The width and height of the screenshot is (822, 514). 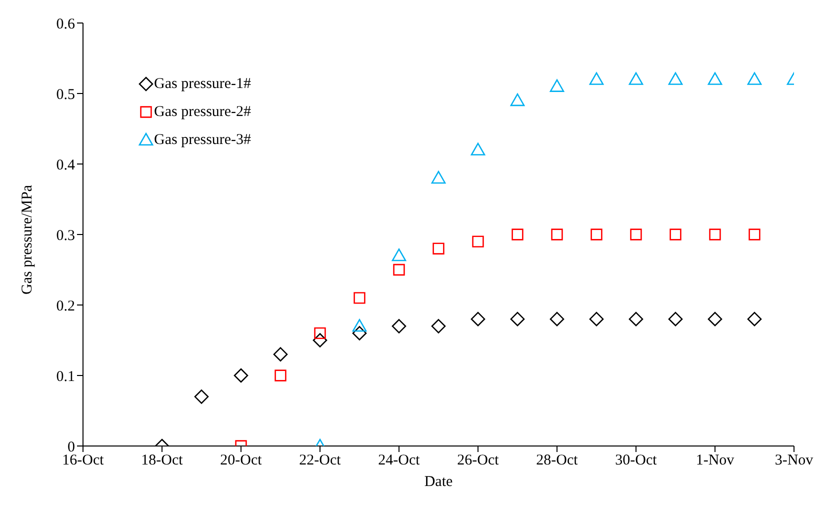 What do you see at coordinates (65, 376) in the screenshot?
I see `y-tick-label: 0.1` at bounding box center [65, 376].